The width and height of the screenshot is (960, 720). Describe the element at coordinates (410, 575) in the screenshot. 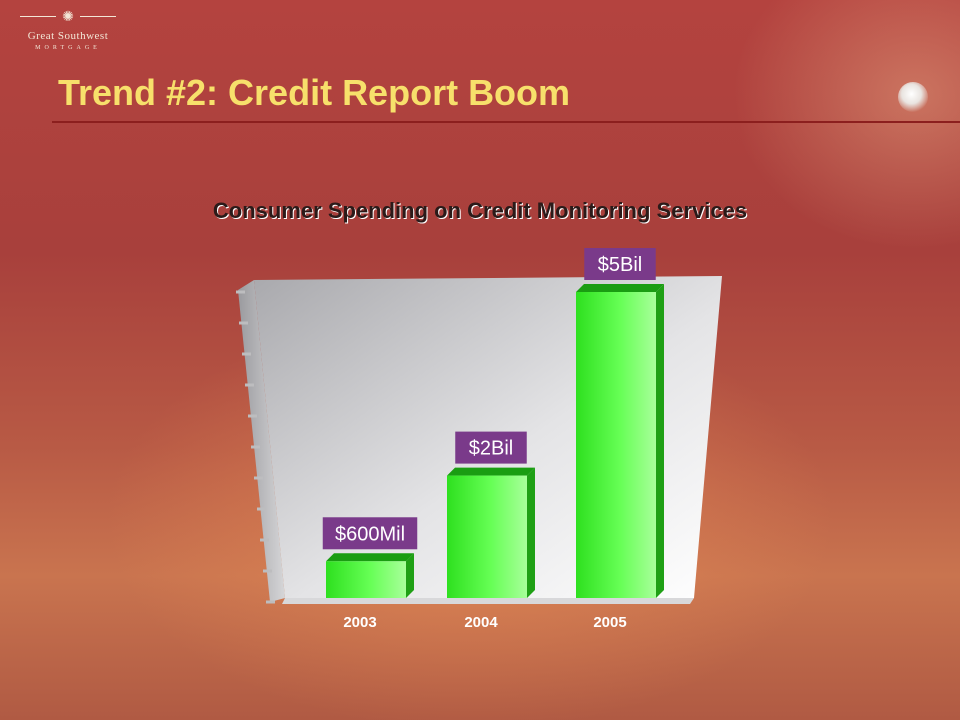

I see `bar-side-2003` at that location.